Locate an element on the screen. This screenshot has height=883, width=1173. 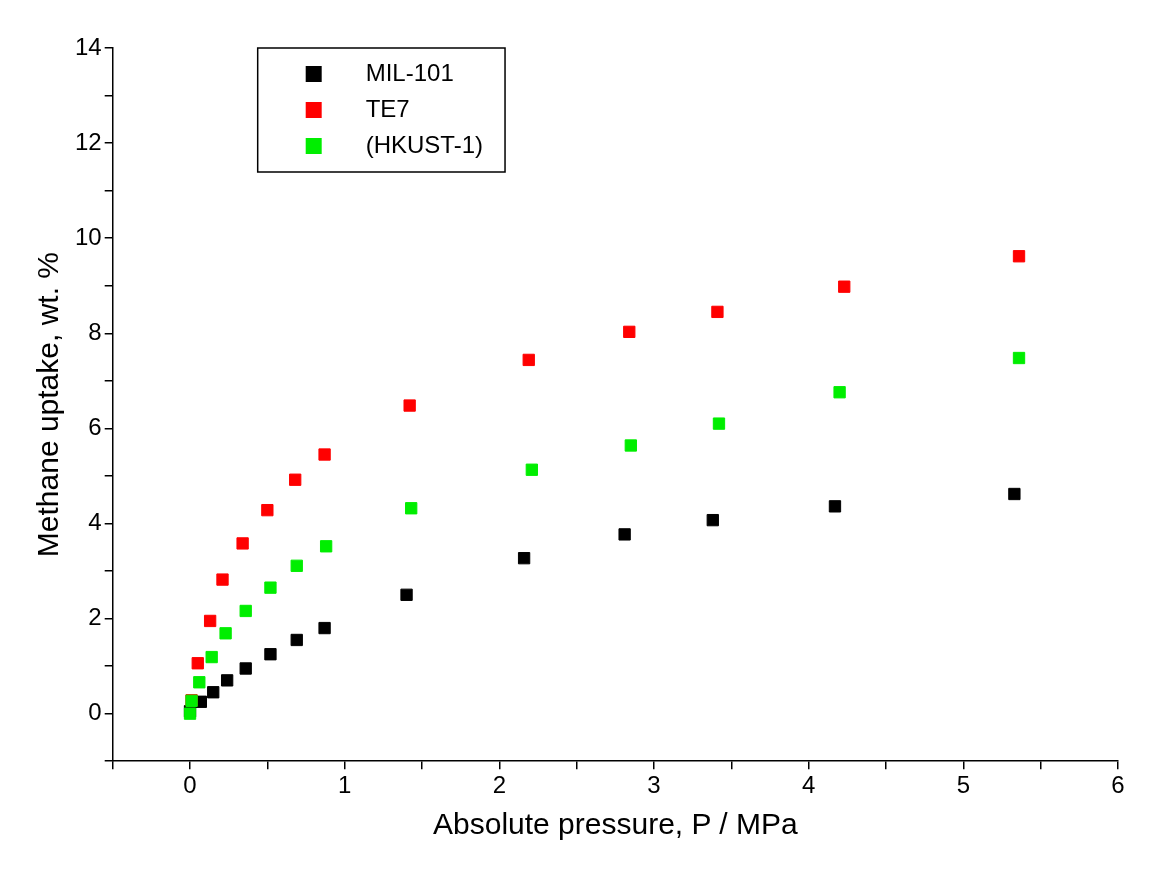
legend-label: (HKUST-1) is located at coordinates (424, 144).